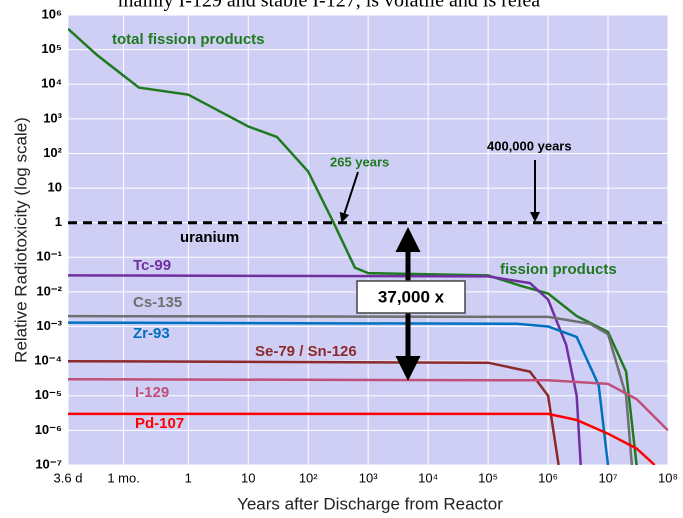 The image size is (683, 518). Describe the element at coordinates (48, 429) in the screenshot. I see `y-tick-label: 10⁻⁶` at that location.